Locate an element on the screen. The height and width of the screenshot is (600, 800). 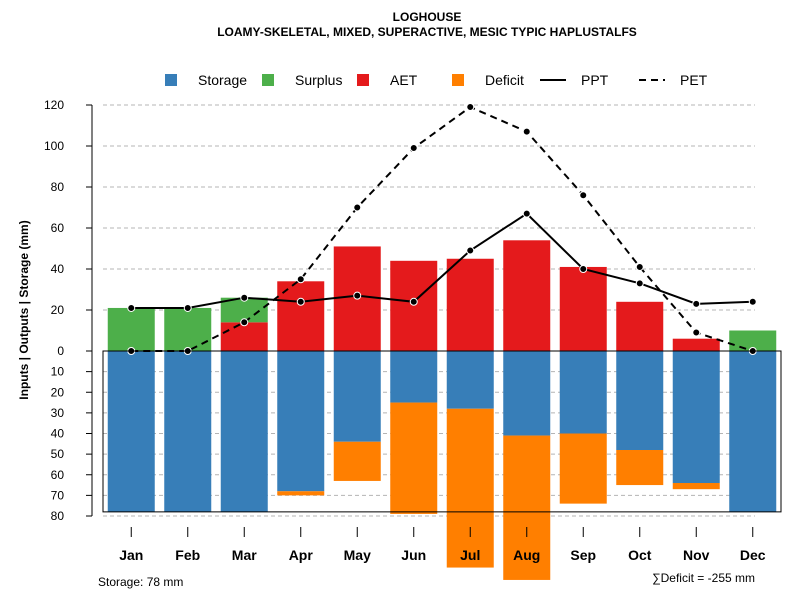
legend-label-deficit: Deficit is located at coordinates (504, 80).